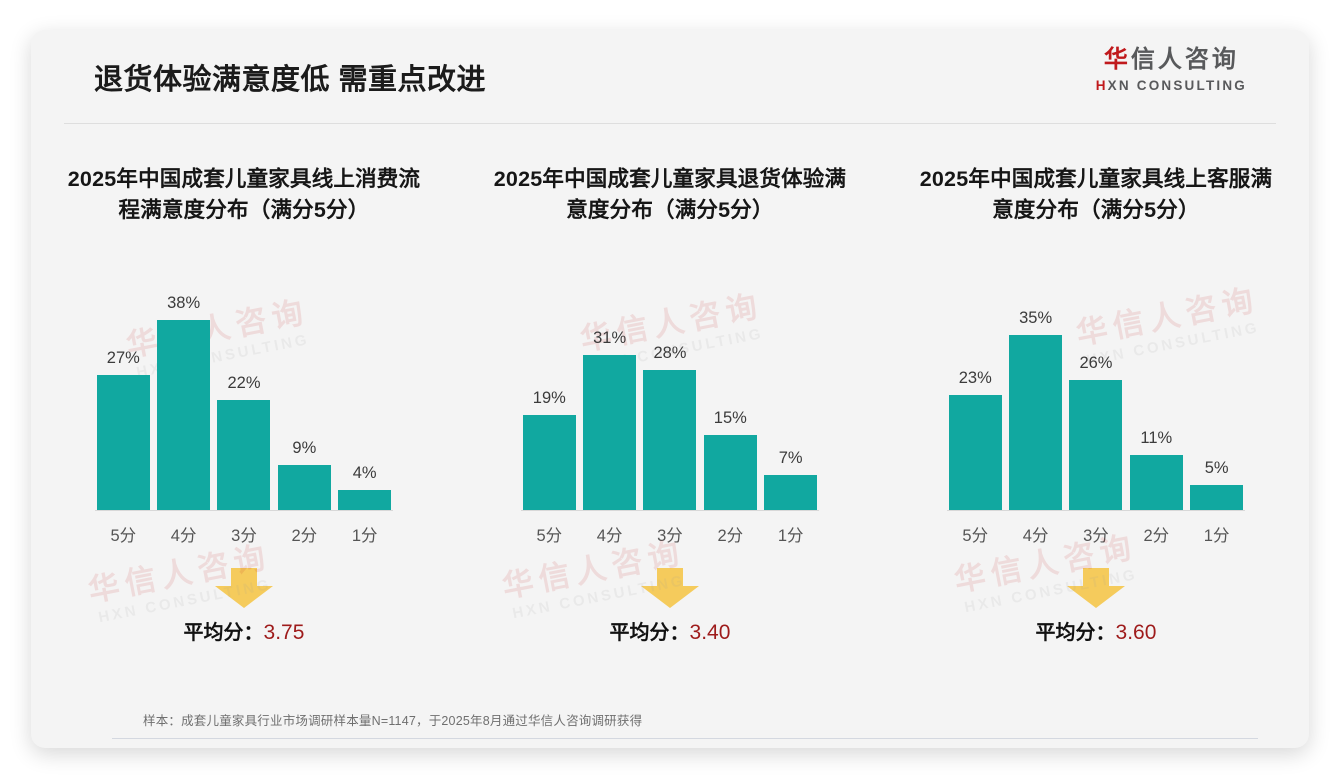  I want to click on bar-item: 15%, so click(730, 386).